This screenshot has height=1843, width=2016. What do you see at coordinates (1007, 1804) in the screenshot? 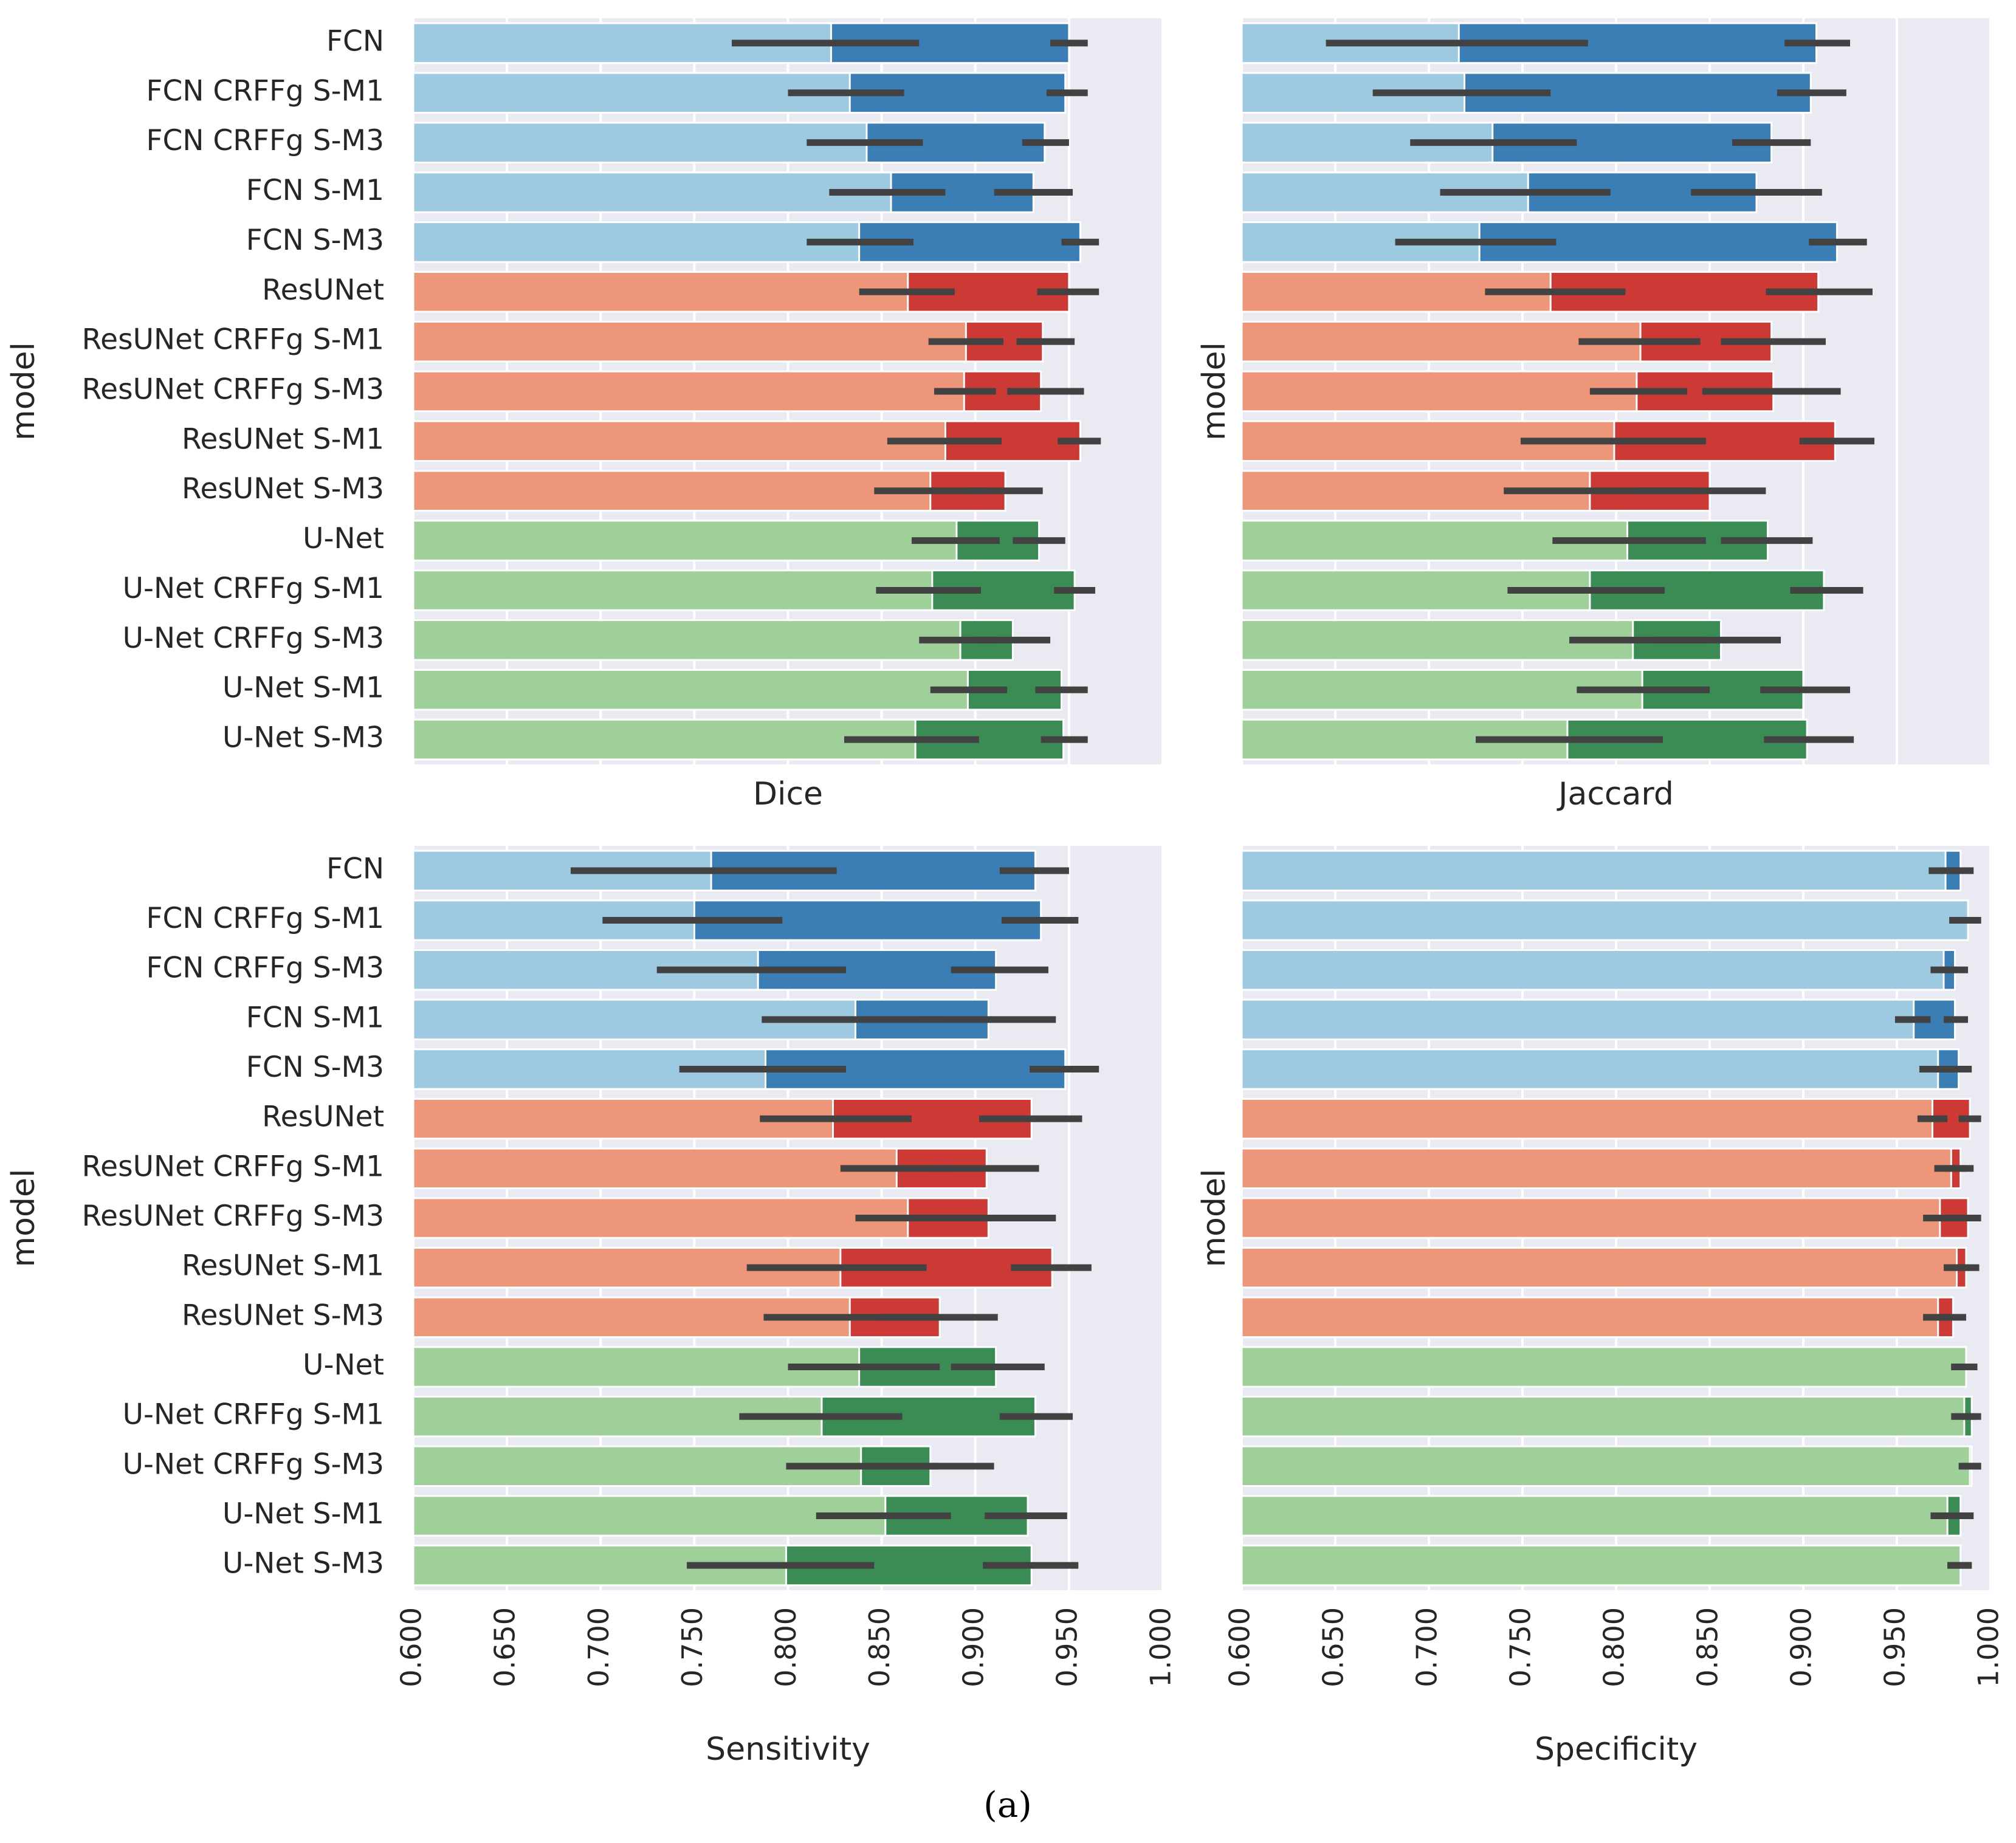
I see `figure-caption: (a)` at bounding box center [1007, 1804].